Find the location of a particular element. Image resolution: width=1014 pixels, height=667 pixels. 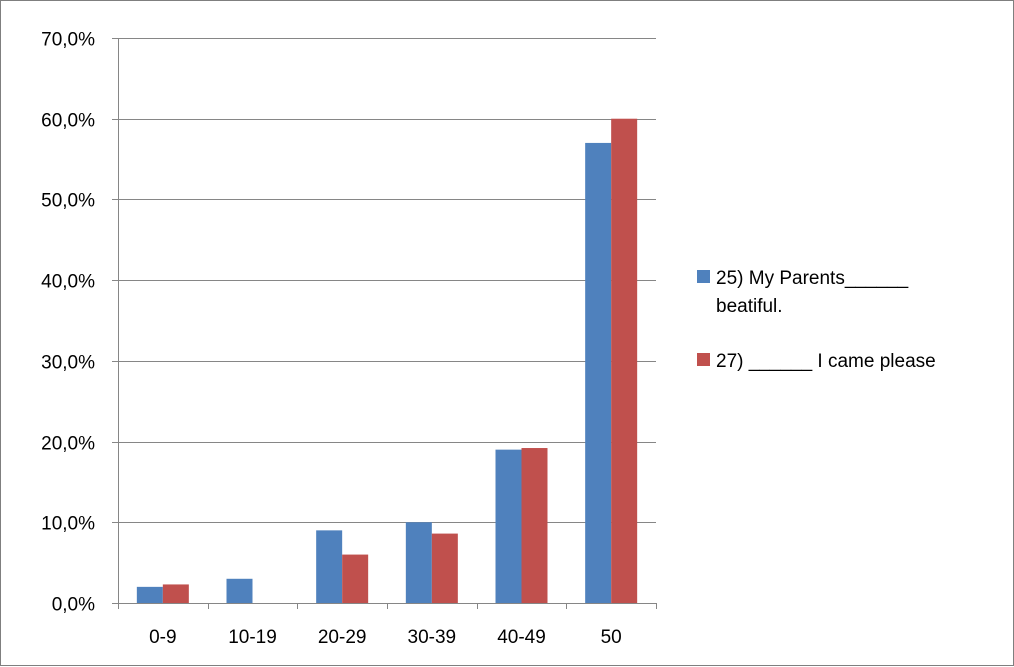

y-tick-label: 40,0% is located at coordinates (68, 282).